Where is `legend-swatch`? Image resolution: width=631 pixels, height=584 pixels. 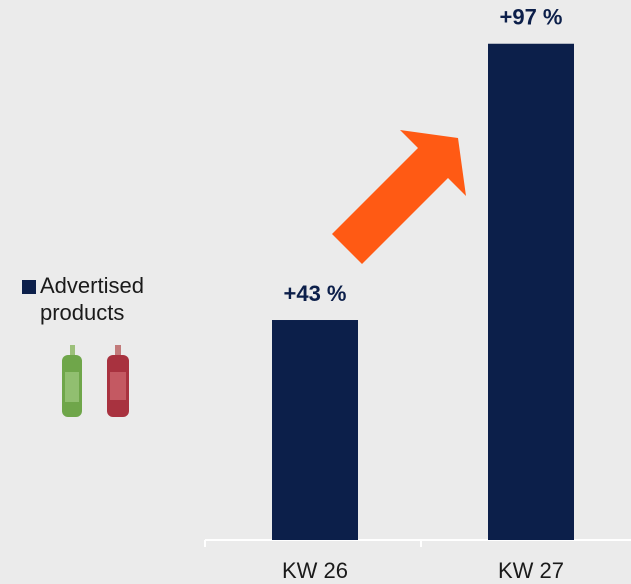
legend-swatch is located at coordinates (29, 287).